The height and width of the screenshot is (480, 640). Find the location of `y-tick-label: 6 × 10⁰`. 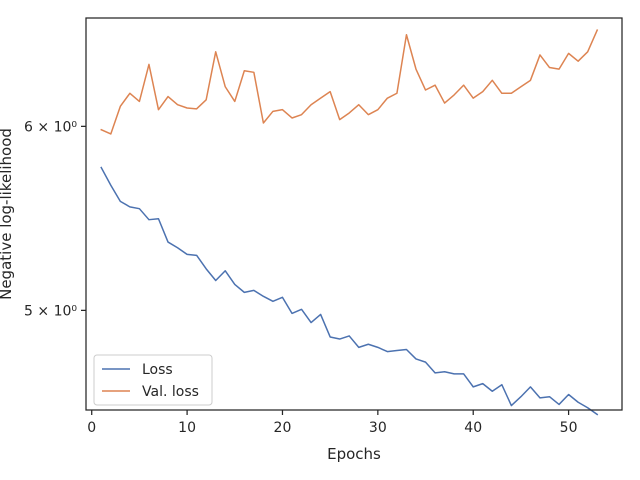

y-tick-label: 6 × 10⁰ is located at coordinates (50, 127).